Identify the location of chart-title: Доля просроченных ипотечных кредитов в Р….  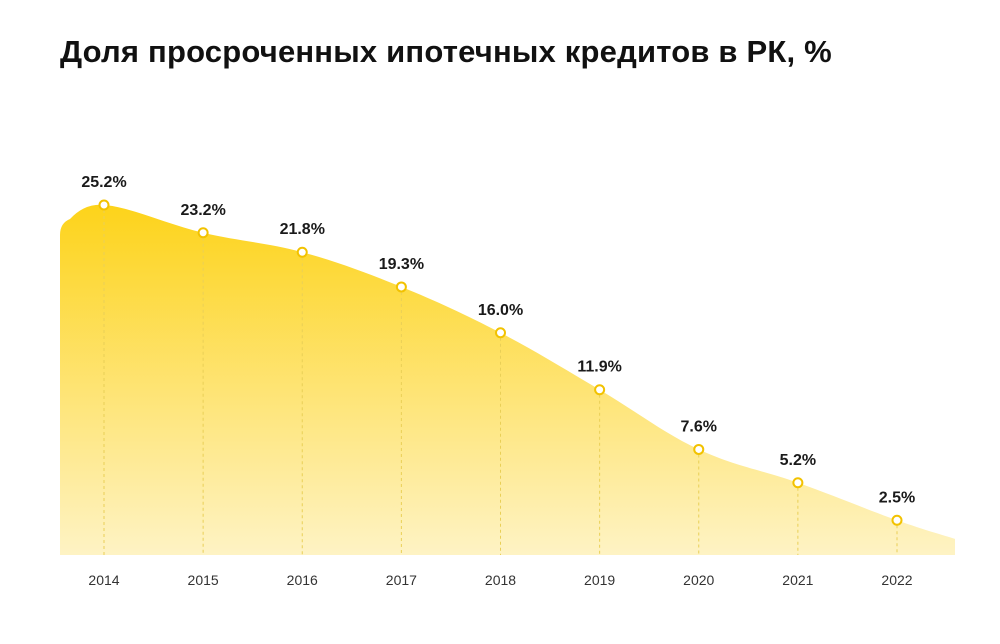
(446, 51).